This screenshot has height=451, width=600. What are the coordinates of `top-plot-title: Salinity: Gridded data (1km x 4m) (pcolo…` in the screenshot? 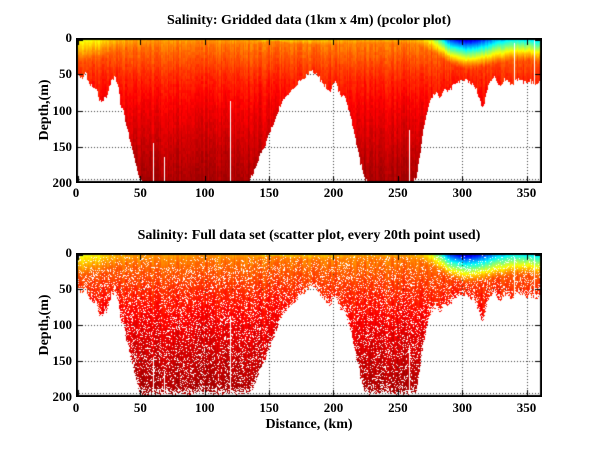 It's located at (309, 20).